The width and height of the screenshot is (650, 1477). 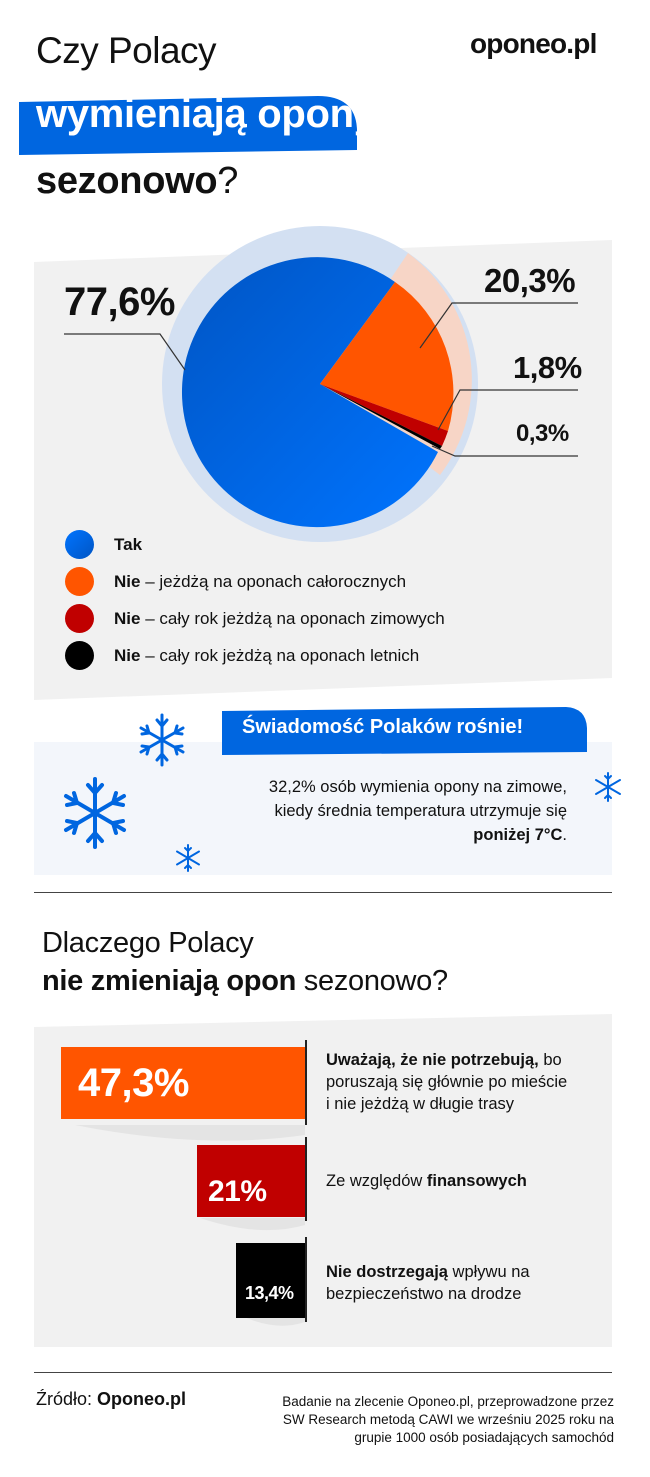 What do you see at coordinates (128, 544) in the screenshot?
I see `legend-bold: Tak` at bounding box center [128, 544].